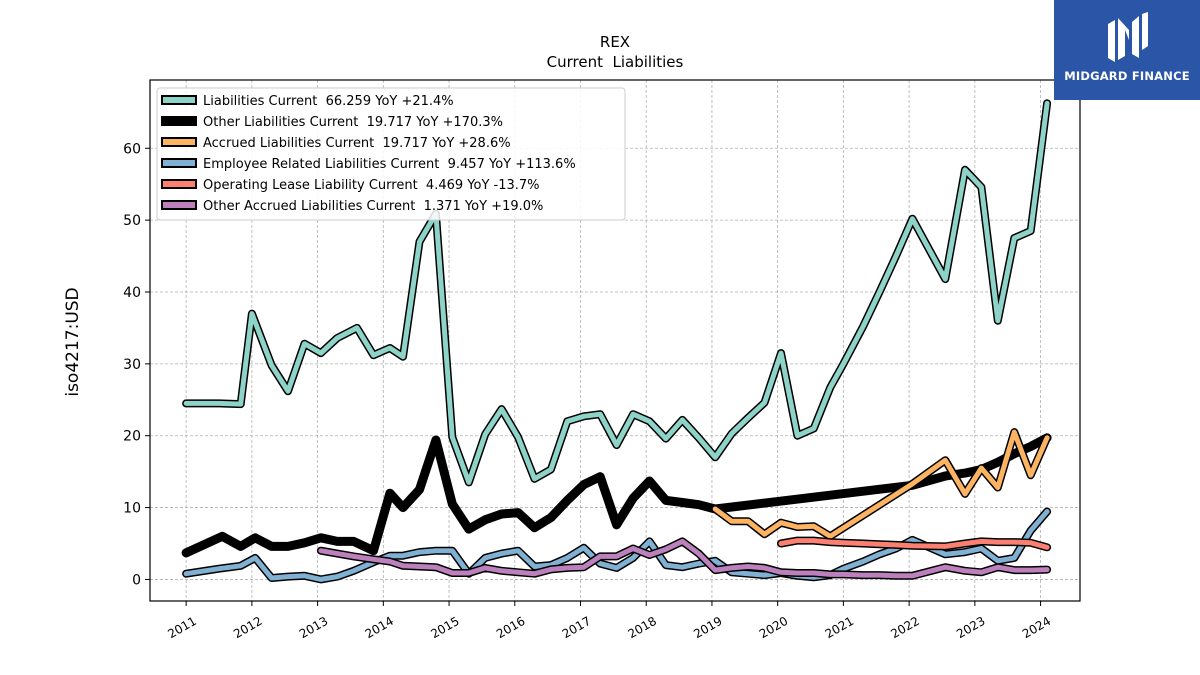  What do you see at coordinates (1036, 627) in the screenshot?
I see `x-tick-label: 2024` at bounding box center [1036, 627].